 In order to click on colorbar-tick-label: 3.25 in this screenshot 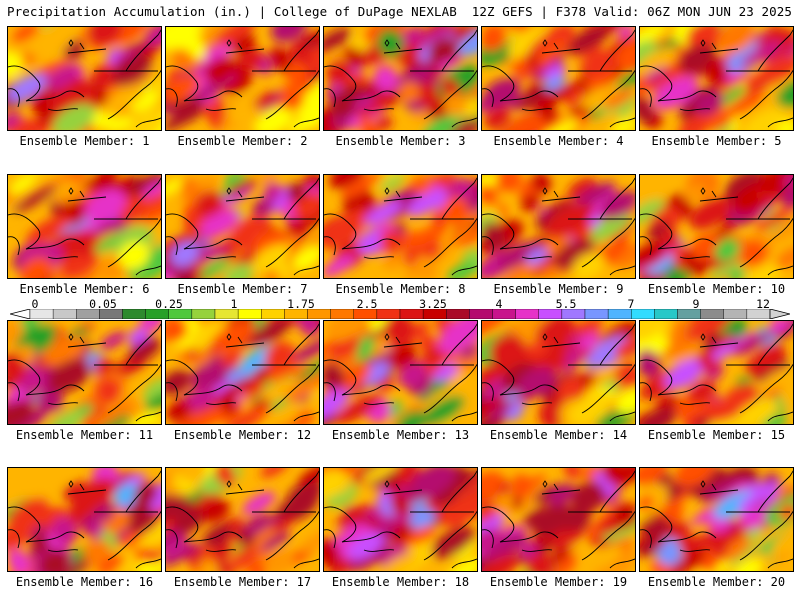, I will do `click(433, 304)`.